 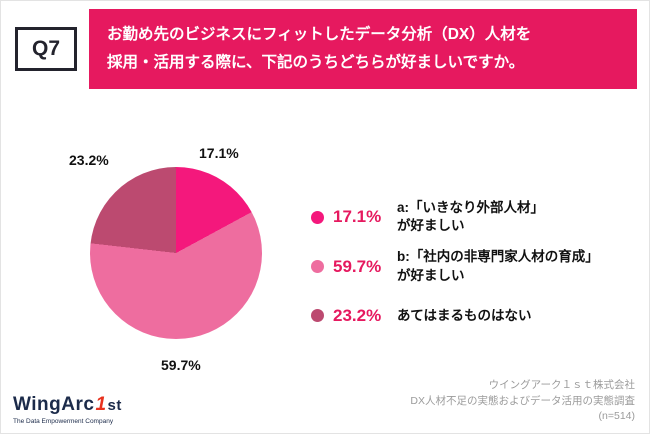 I want to click on wingarc-logo: WingArc1st The Data Empowerment Company, so click(x=67, y=409).